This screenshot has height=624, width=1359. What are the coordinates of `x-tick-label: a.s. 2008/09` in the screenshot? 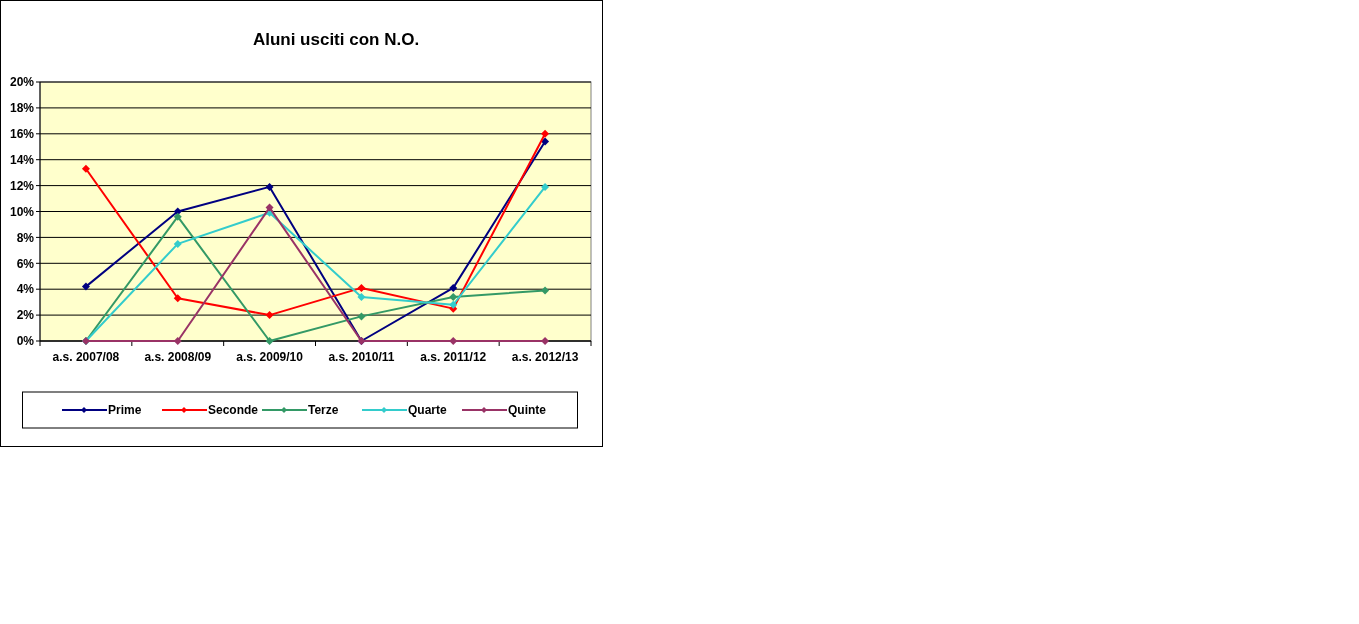 It's located at (178, 357).